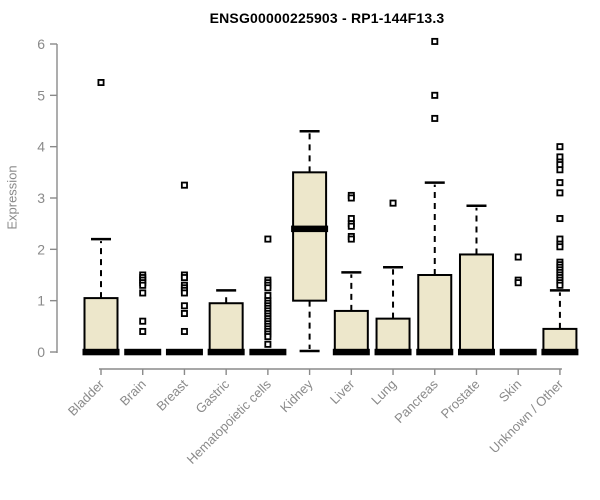 The height and width of the screenshot is (500, 600). What do you see at coordinates (133, 393) in the screenshot?
I see `x-tick-label: Brain` at bounding box center [133, 393].